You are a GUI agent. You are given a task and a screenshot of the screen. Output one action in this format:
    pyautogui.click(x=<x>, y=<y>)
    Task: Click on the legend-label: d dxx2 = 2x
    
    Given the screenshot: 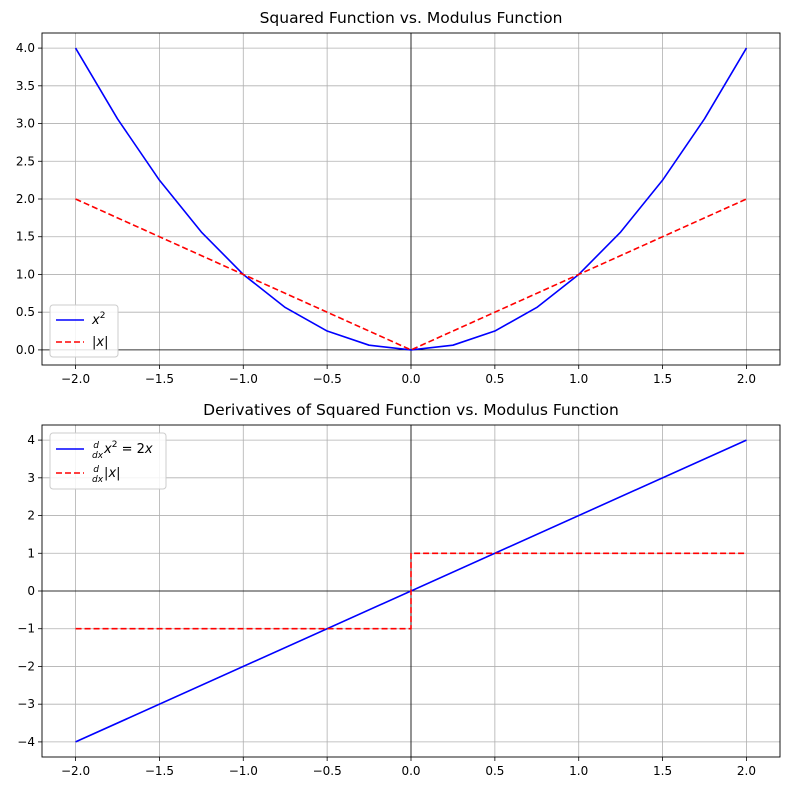 What is the action you would take?
    pyautogui.click(x=122, y=450)
    